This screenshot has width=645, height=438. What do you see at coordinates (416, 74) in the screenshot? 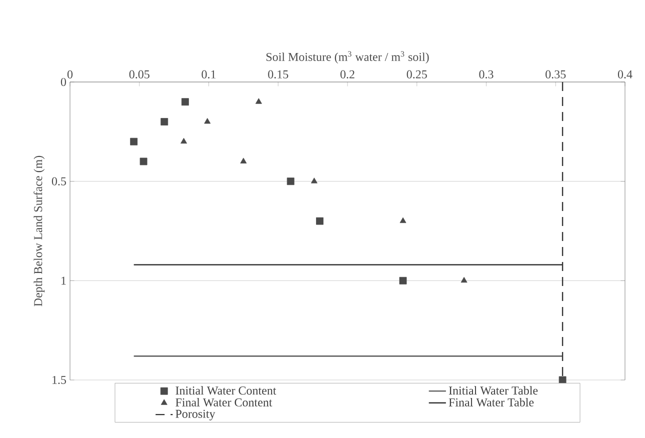
I see `x-tick-label: 0.25` at bounding box center [416, 74].